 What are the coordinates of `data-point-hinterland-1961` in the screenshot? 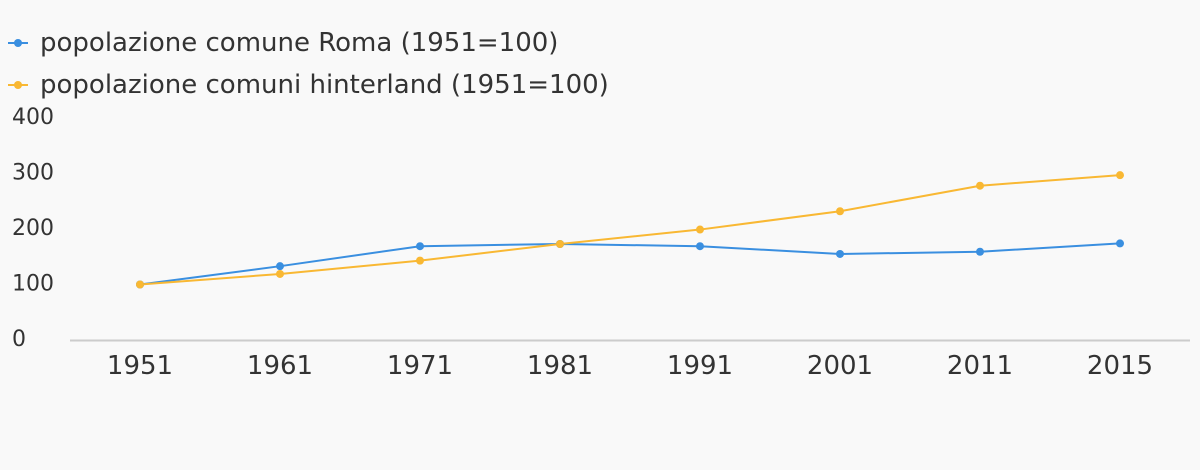 It's located at (280, 273).